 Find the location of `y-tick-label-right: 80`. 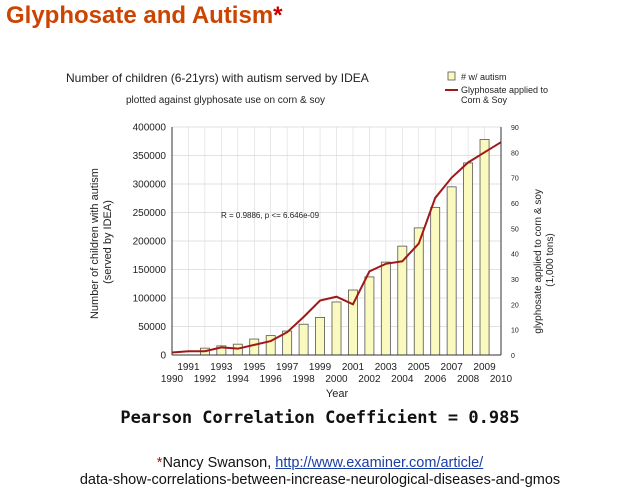

y-tick-label-right: 80 is located at coordinates (515, 153).